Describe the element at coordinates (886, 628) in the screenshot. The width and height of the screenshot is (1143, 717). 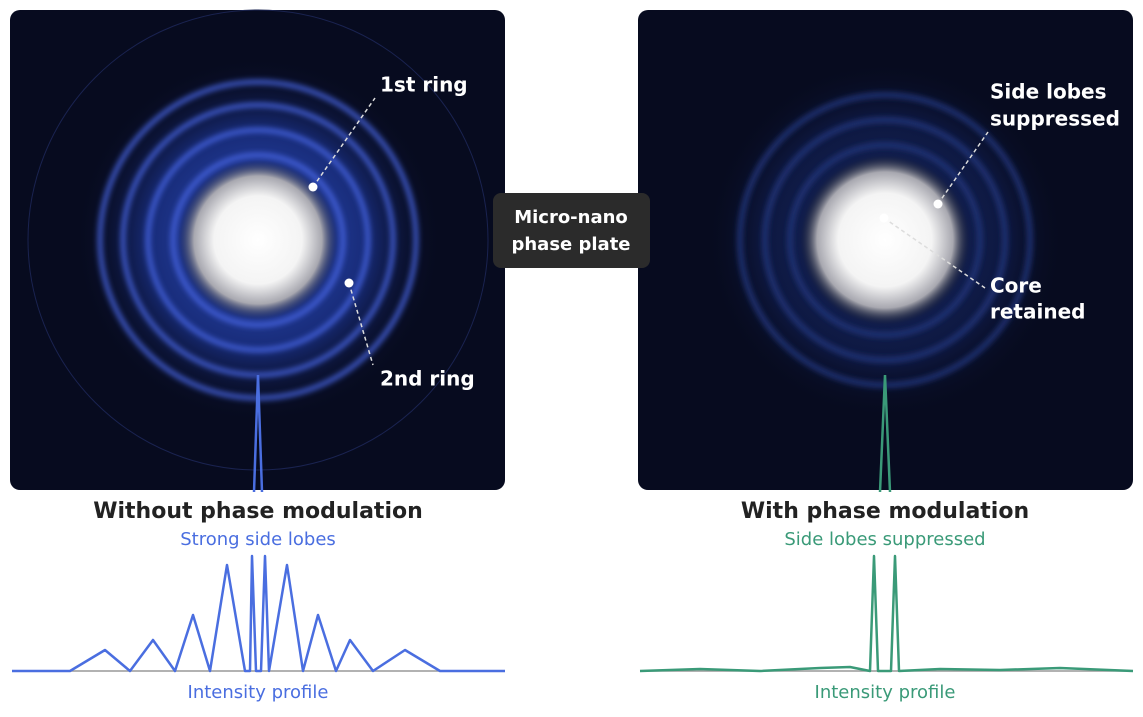
I see `right-profile: Intensity profile` at that location.